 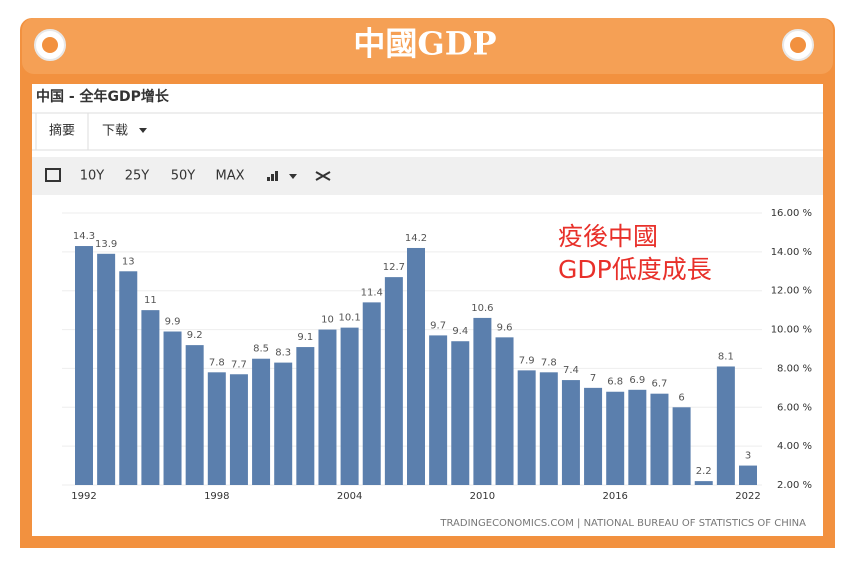 What do you see at coordinates (527, 360) in the screenshot?
I see `data-label: 7.9` at bounding box center [527, 360].